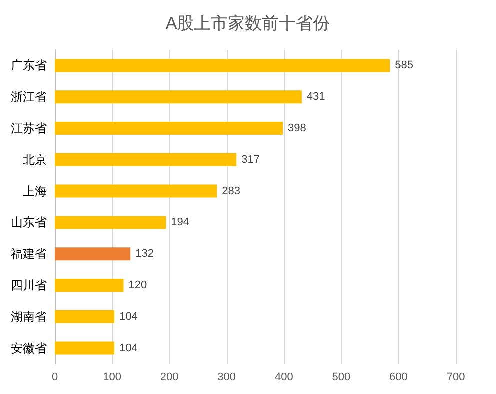  What do you see at coordinates (29, 223) in the screenshot?
I see `y-tick-label: 山东省` at bounding box center [29, 223].